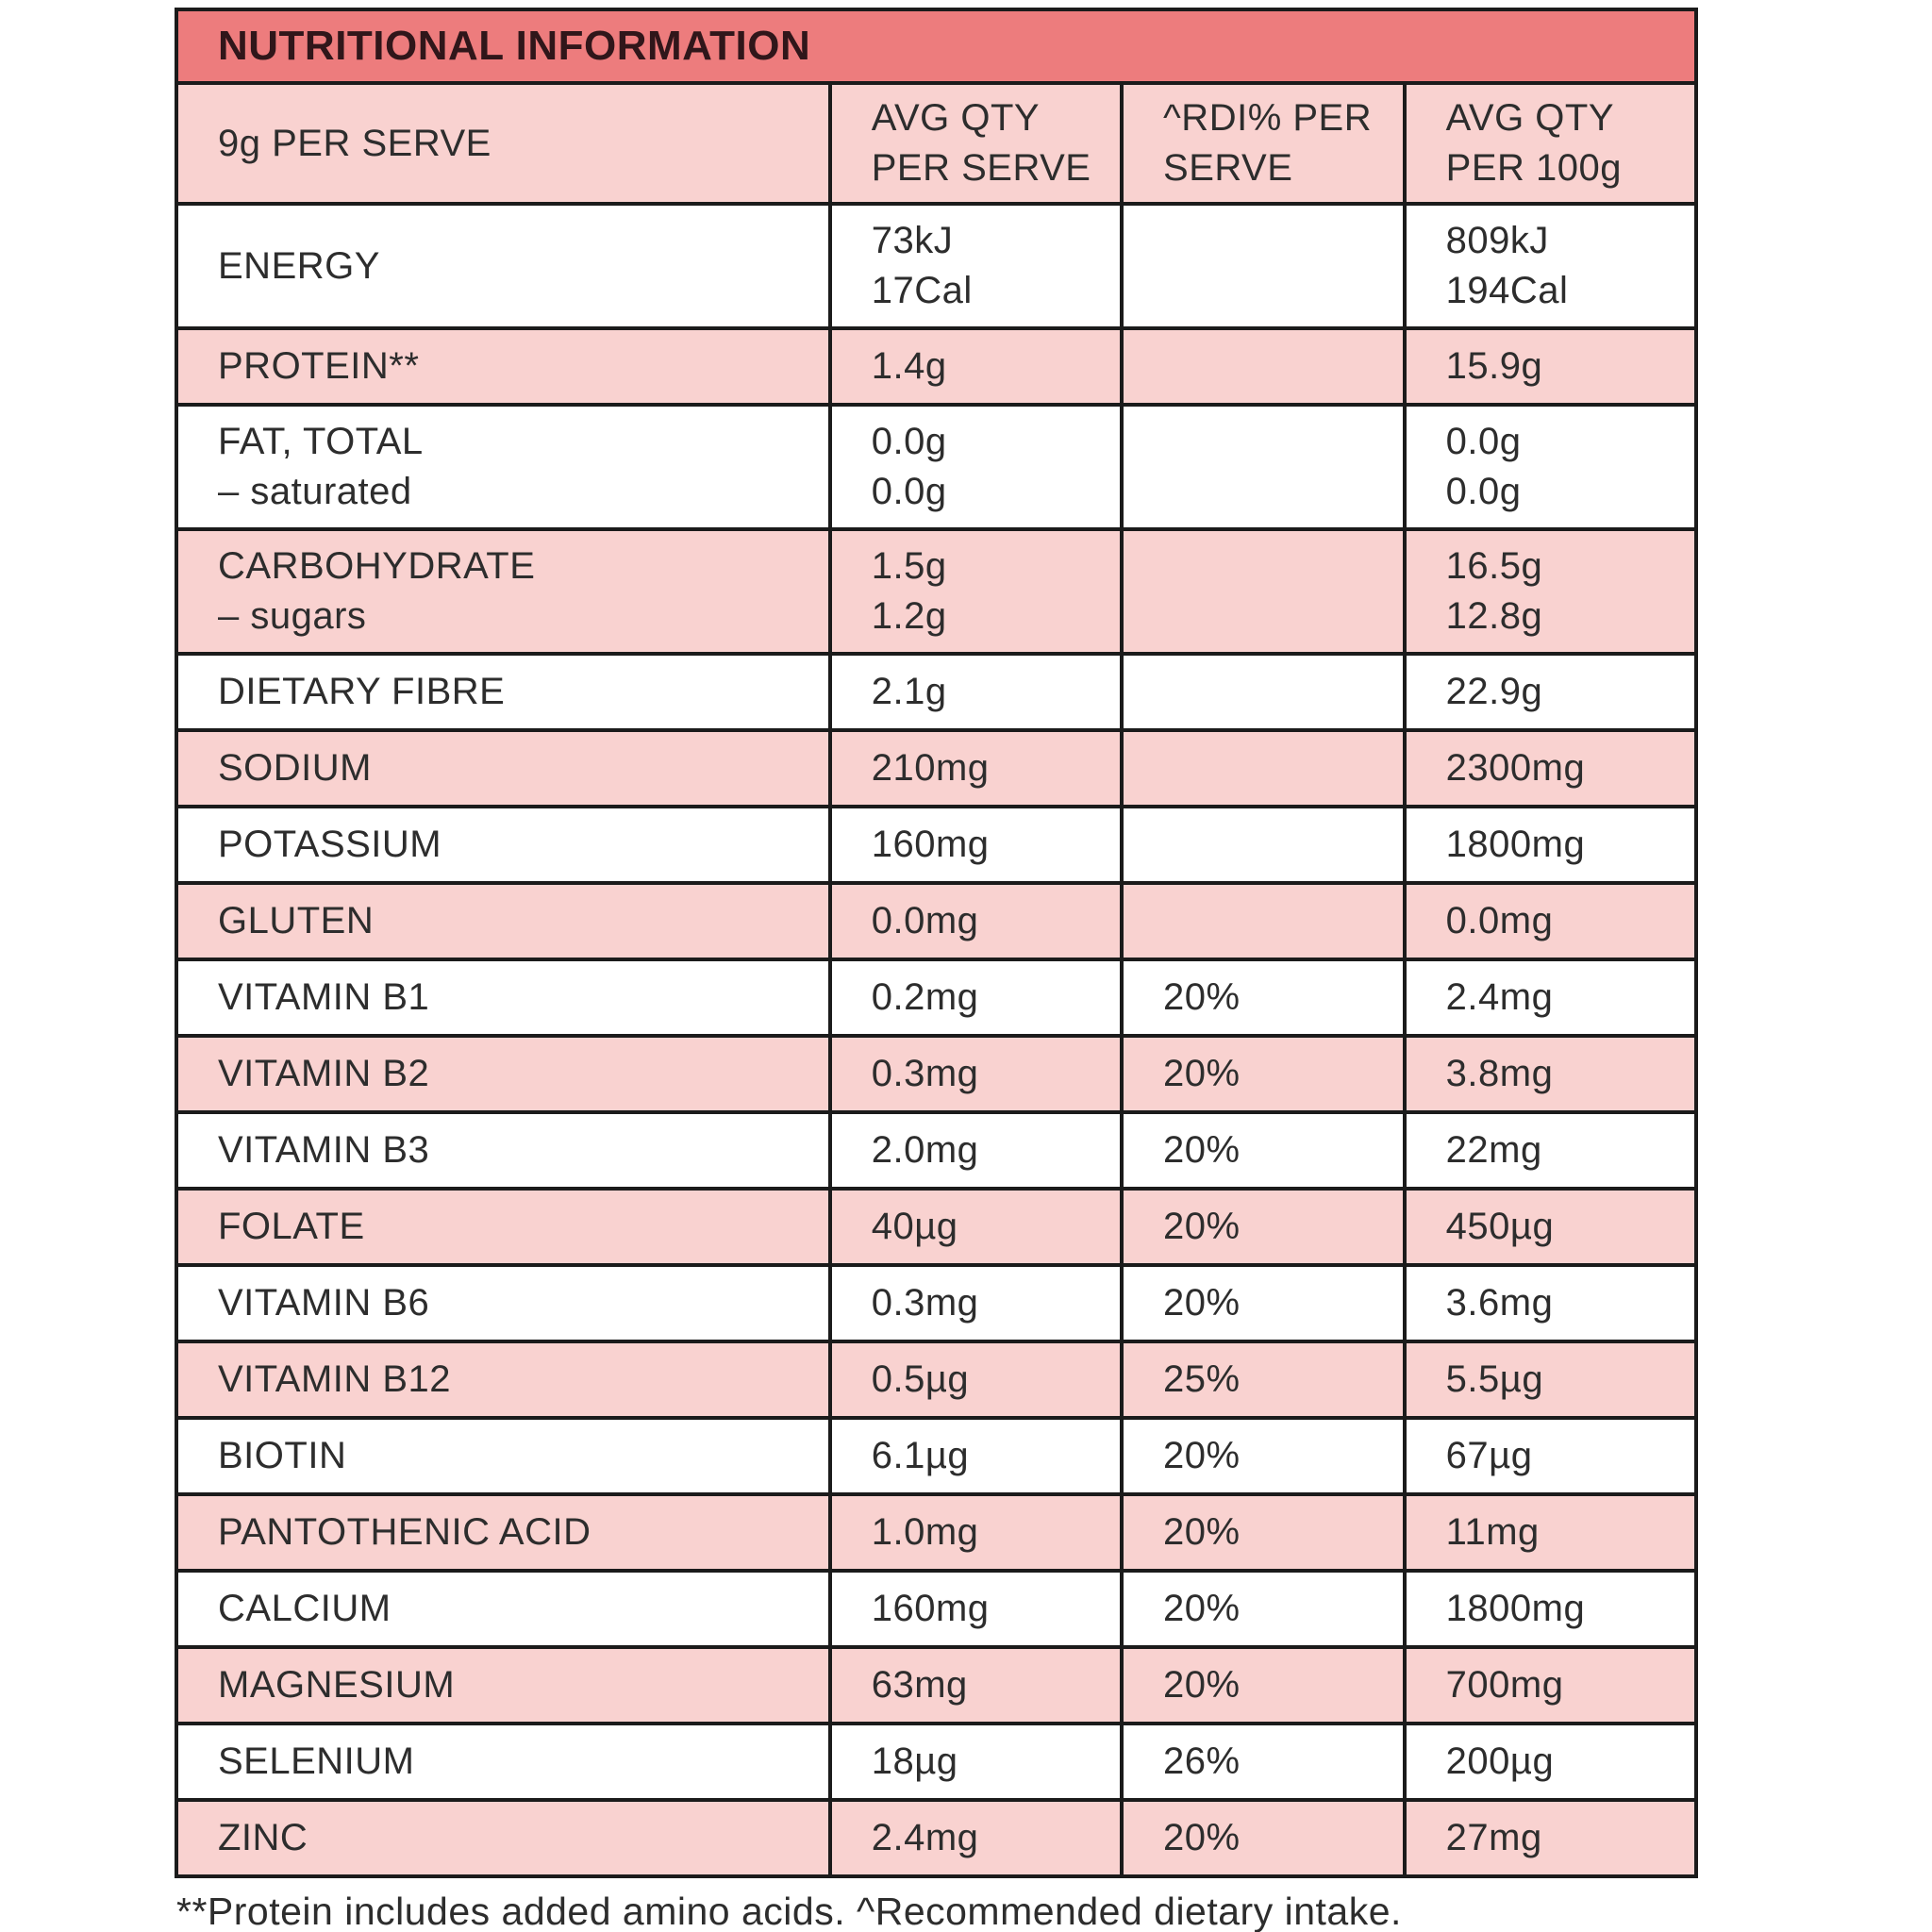  I want to click on avg-qty-per-100g-value: 2.4mg, so click(1550, 998).